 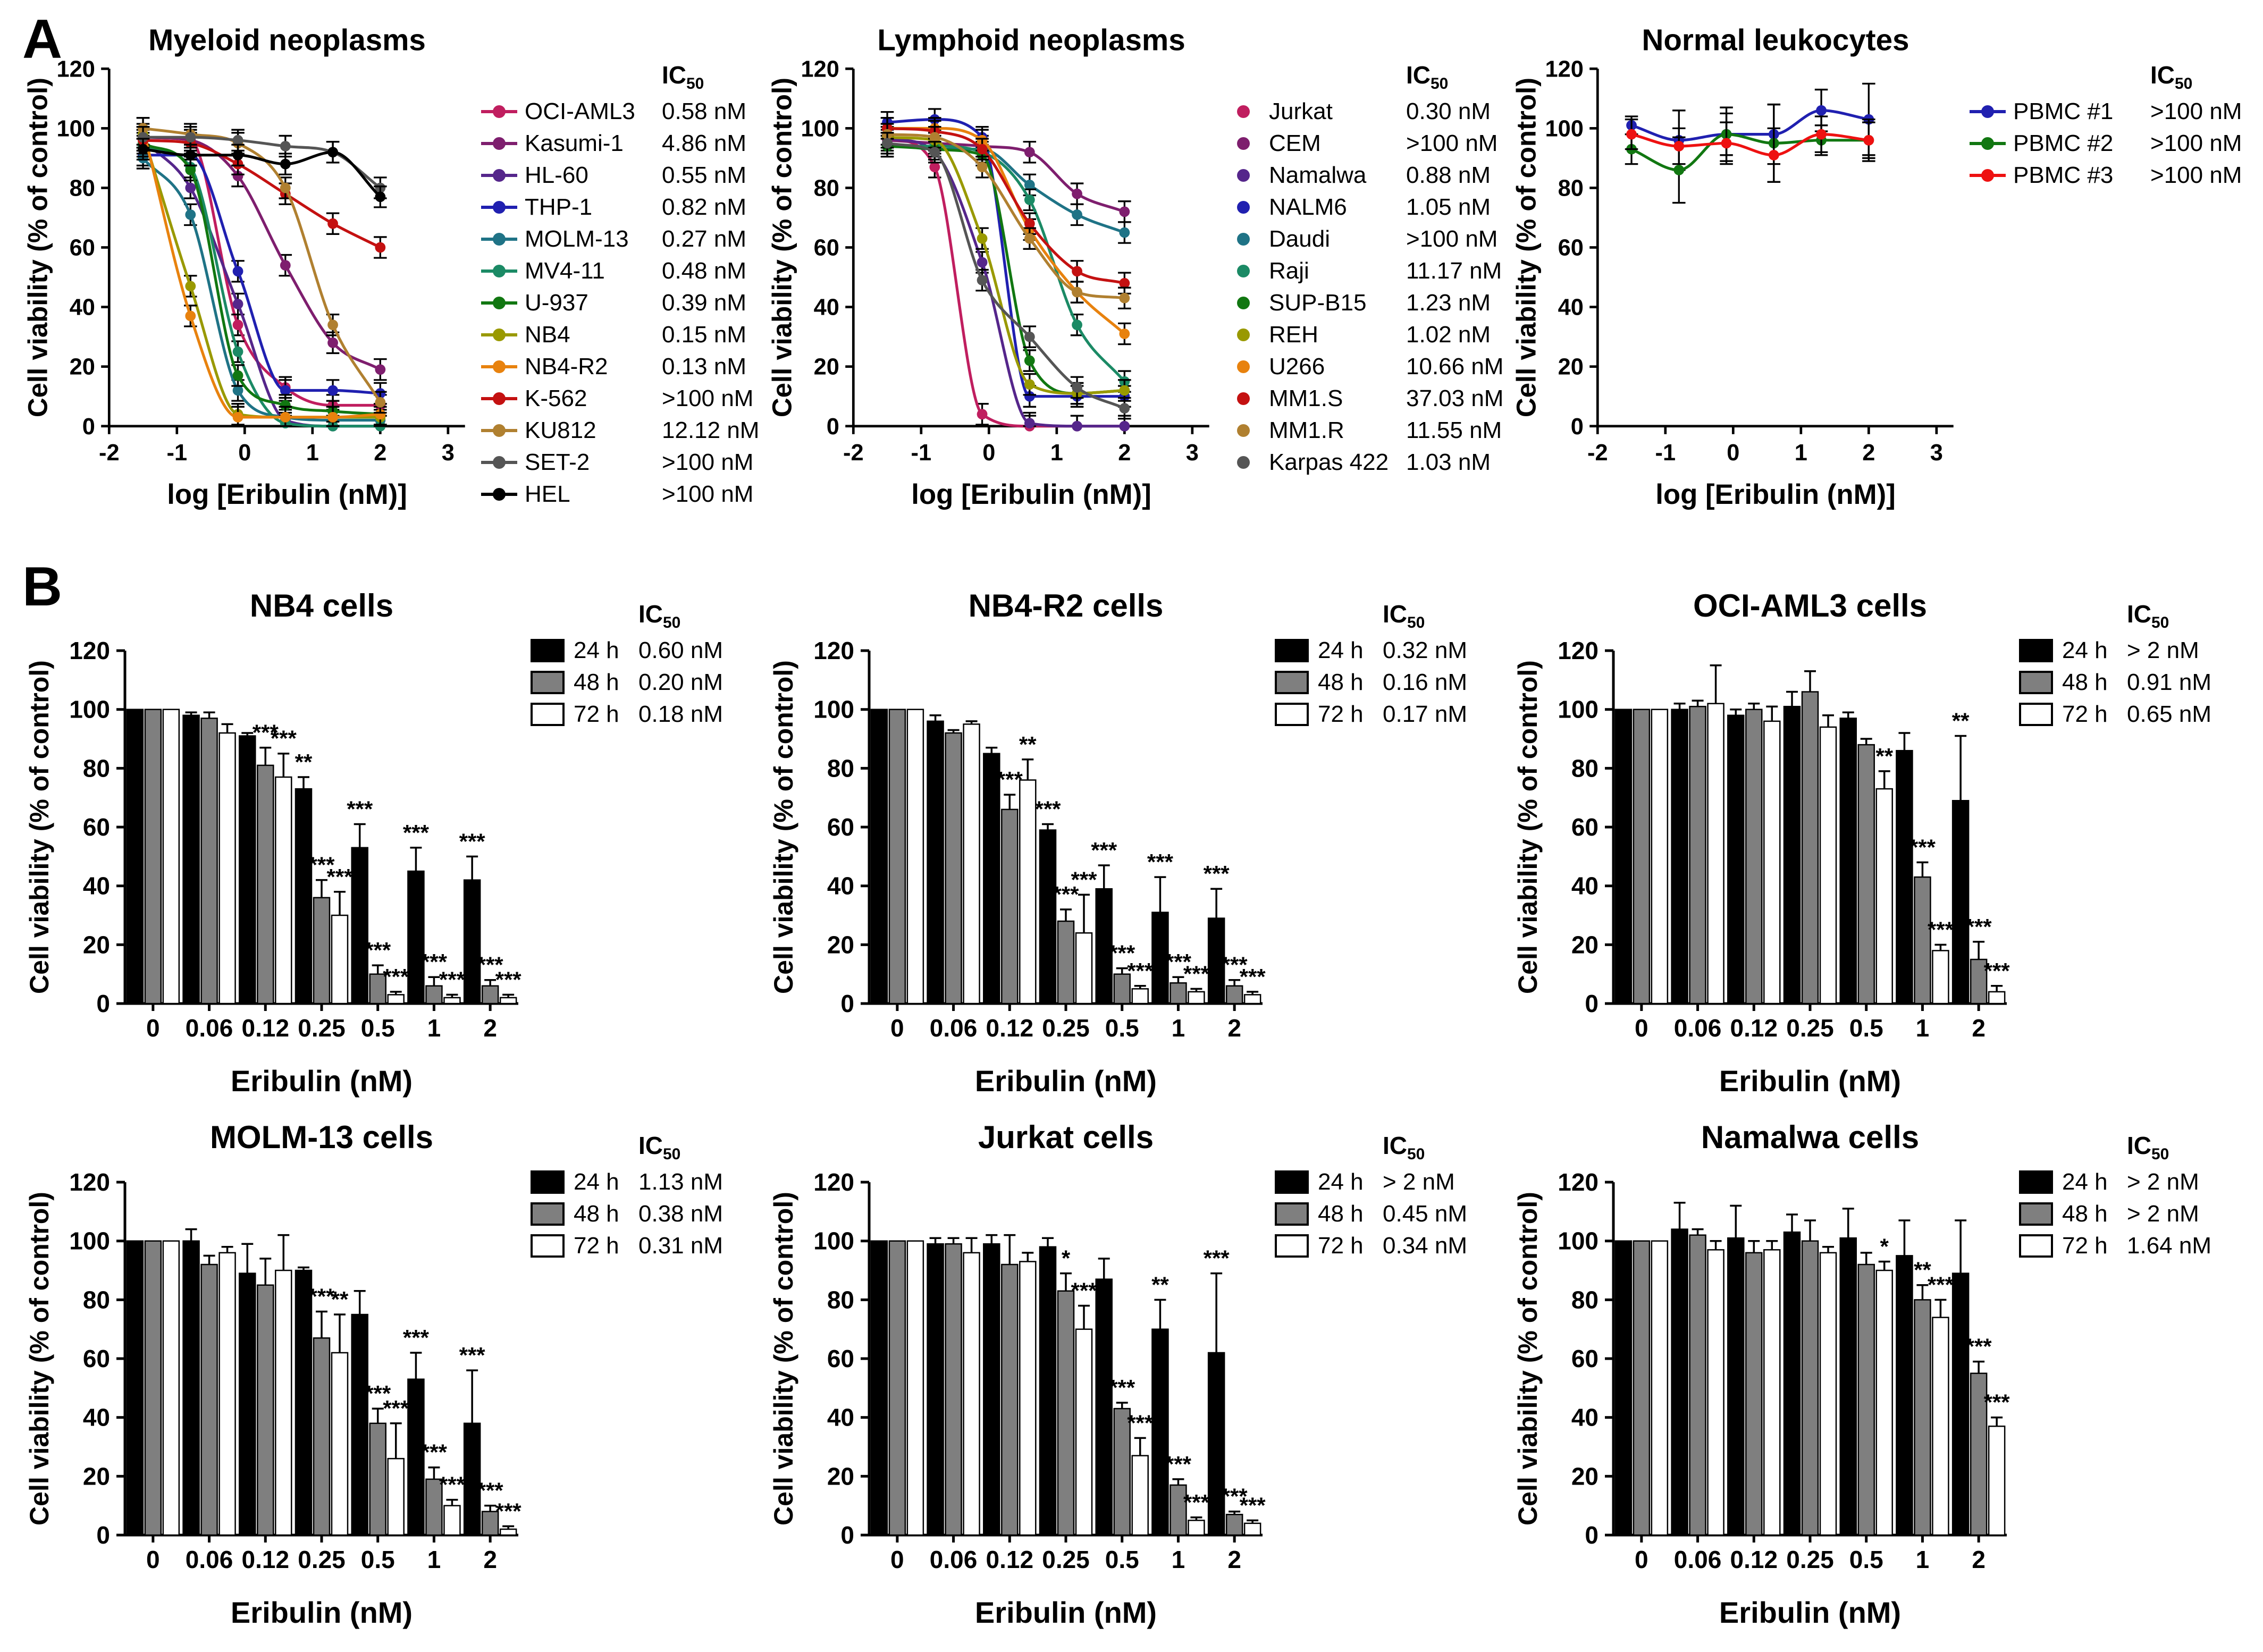 What do you see at coordinates (1427, 77) in the screenshot?
I see `ic50-header: IC50` at bounding box center [1427, 77].